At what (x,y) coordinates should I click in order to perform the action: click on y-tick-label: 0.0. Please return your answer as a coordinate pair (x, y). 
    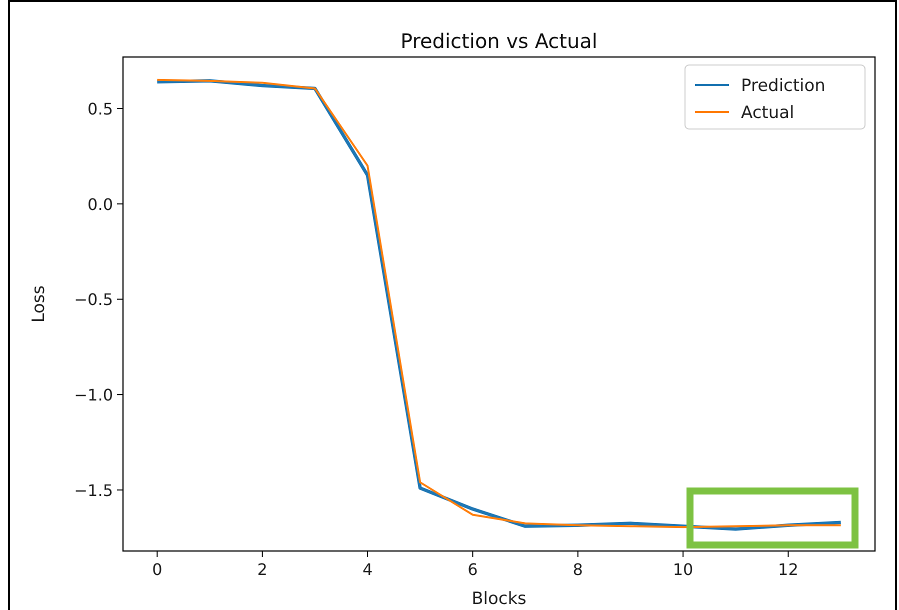
    Looking at the image, I should click on (100, 204).